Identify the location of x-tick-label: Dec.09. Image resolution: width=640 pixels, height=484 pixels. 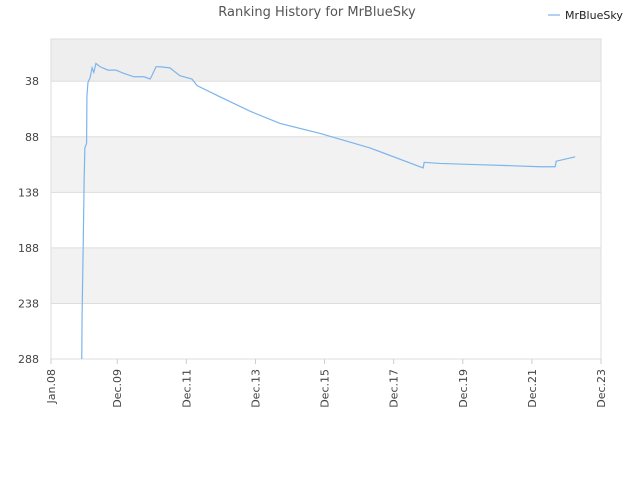
(117, 388).